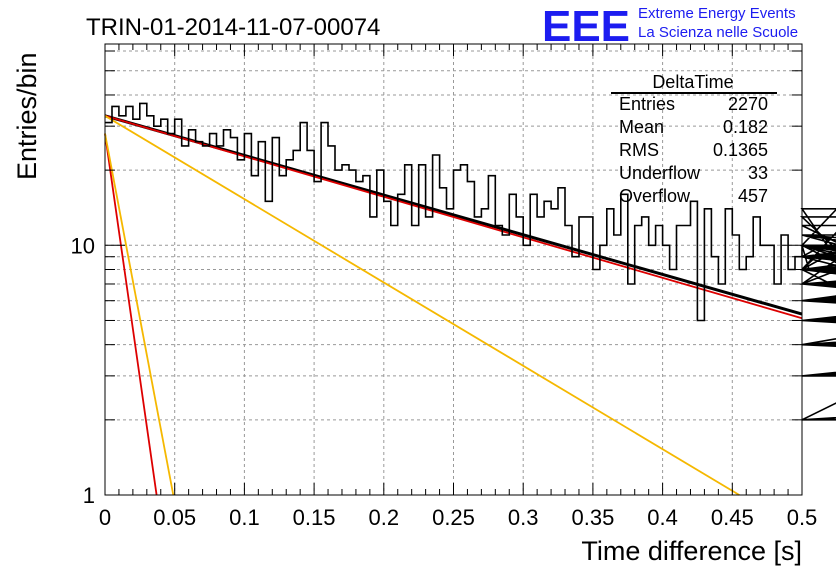 The width and height of the screenshot is (836, 572). What do you see at coordinates (732, 517) in the screenshot?
I see `x-tick-label: 0.45` at bounding box center [732, 517].